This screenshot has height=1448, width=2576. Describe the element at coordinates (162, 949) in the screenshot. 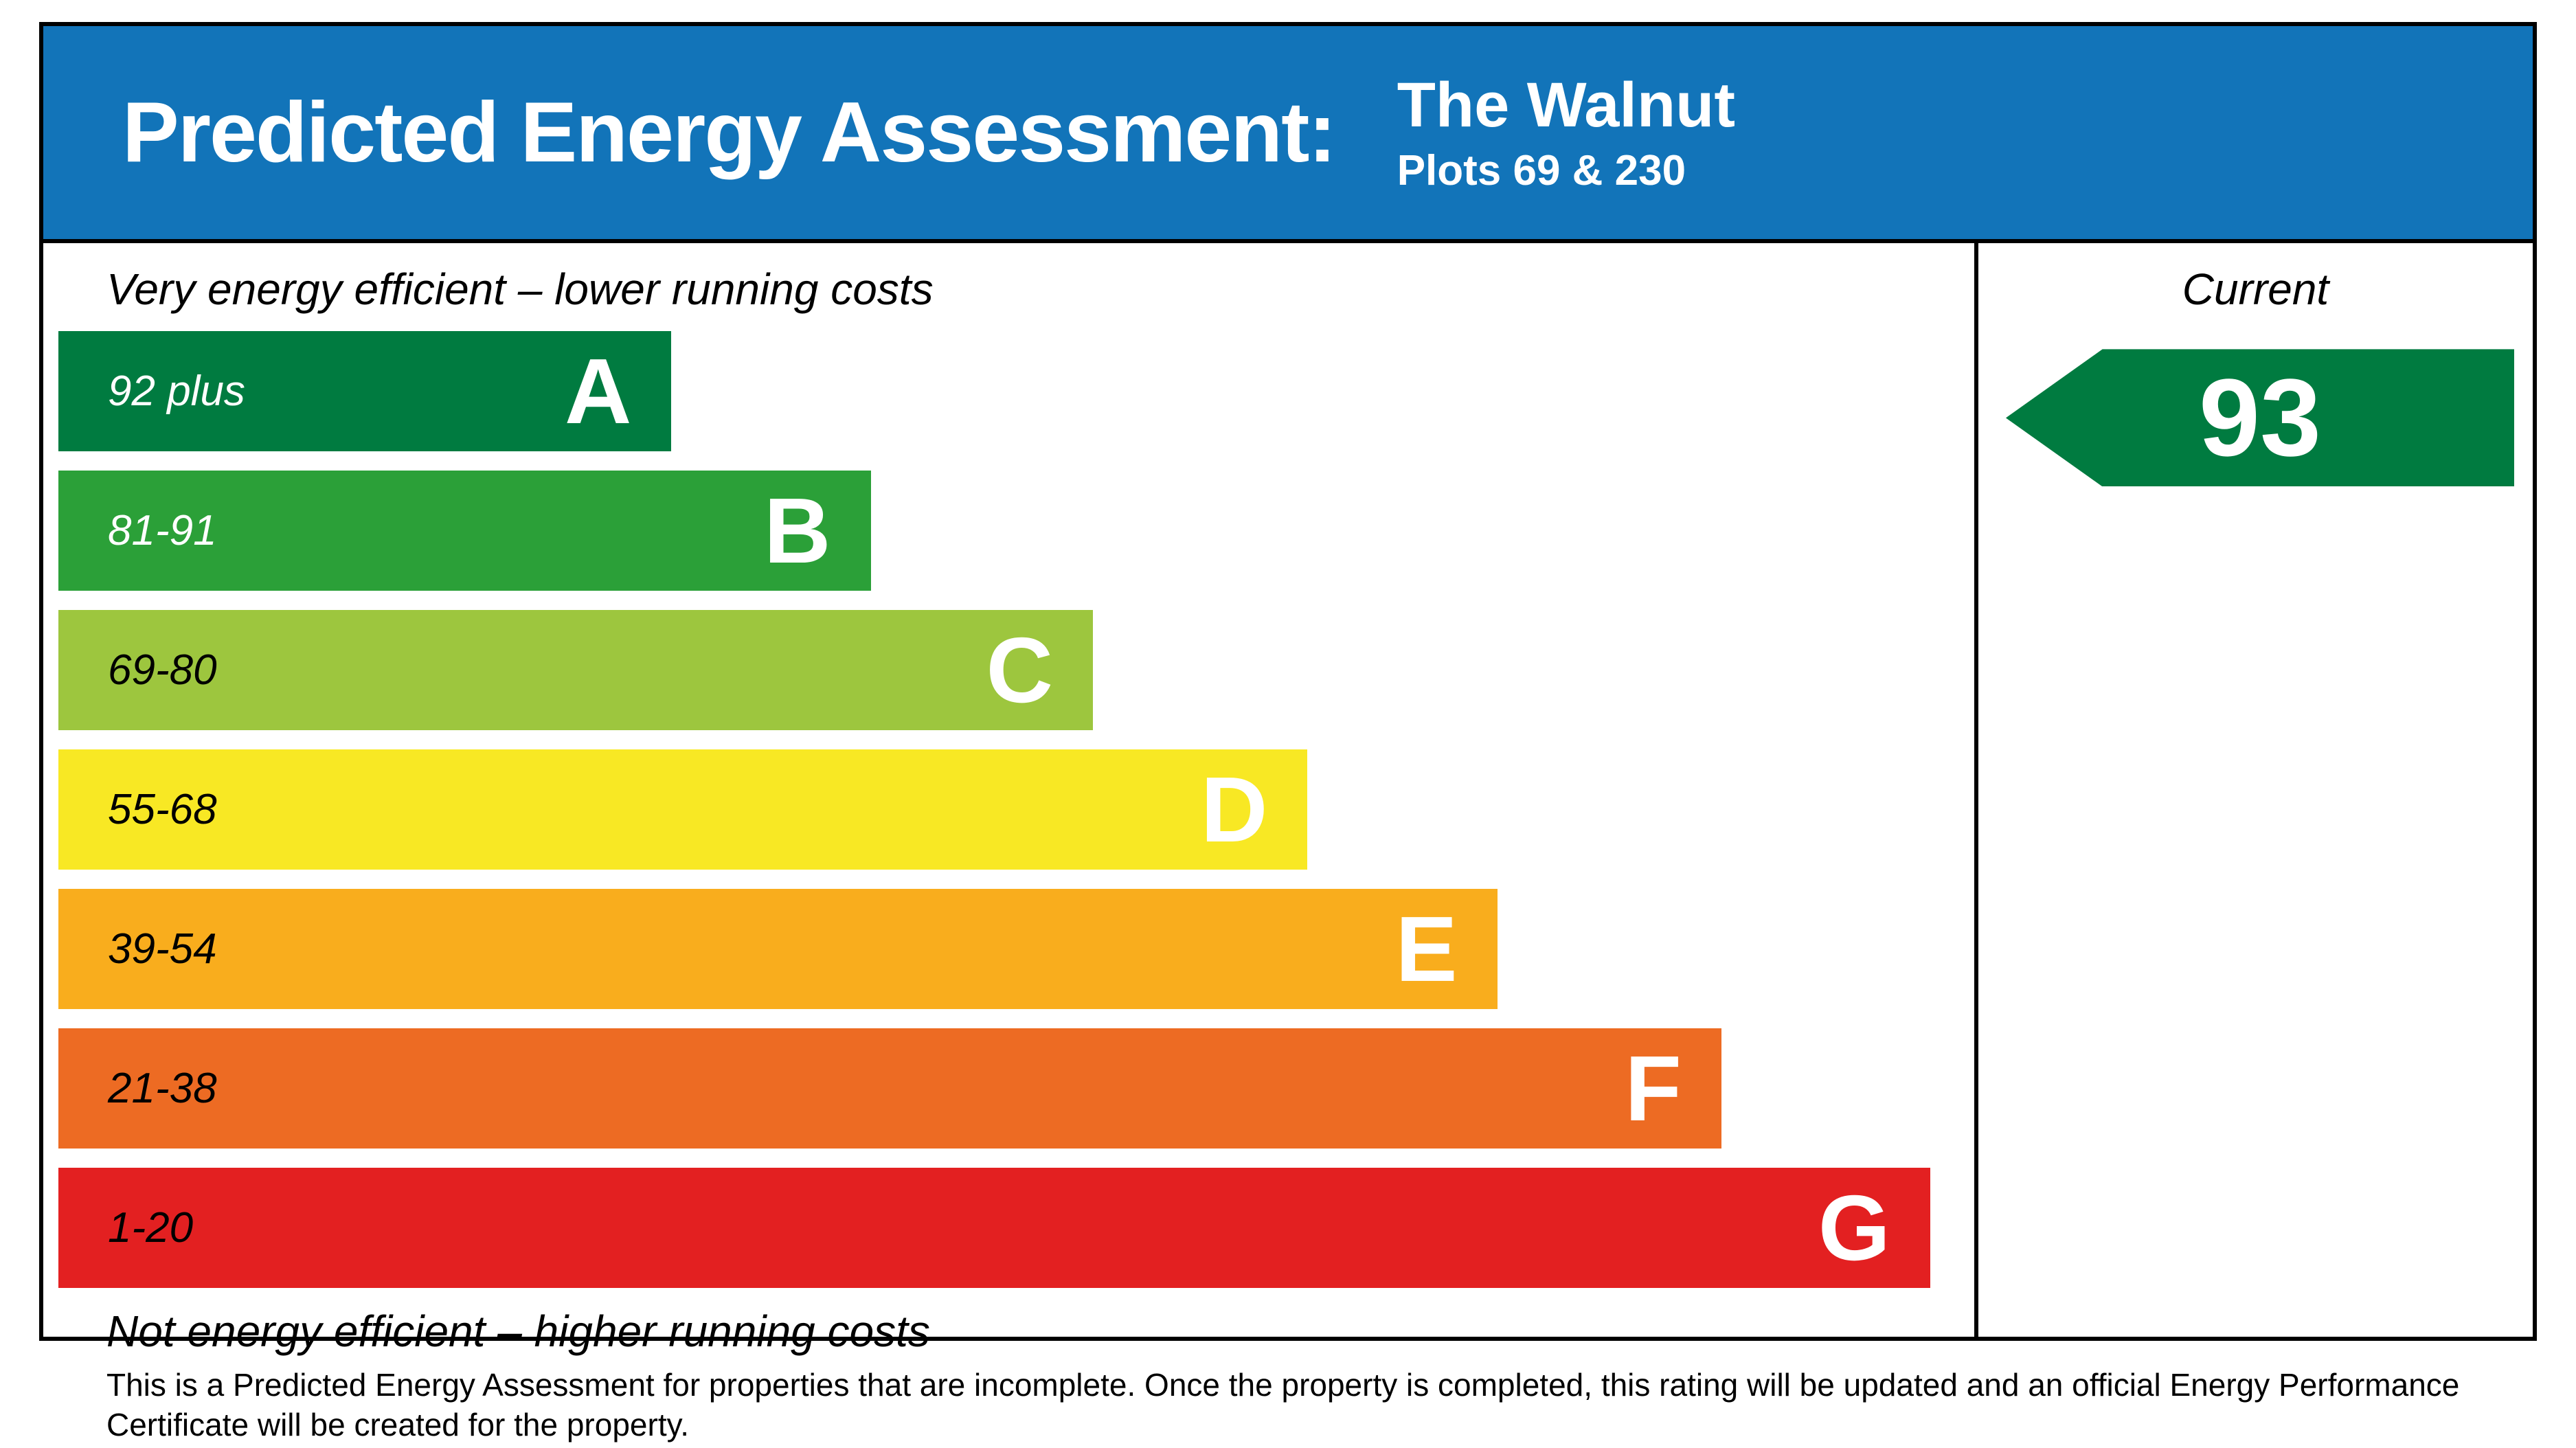

I see `band-range-label: 39-54` at that location.